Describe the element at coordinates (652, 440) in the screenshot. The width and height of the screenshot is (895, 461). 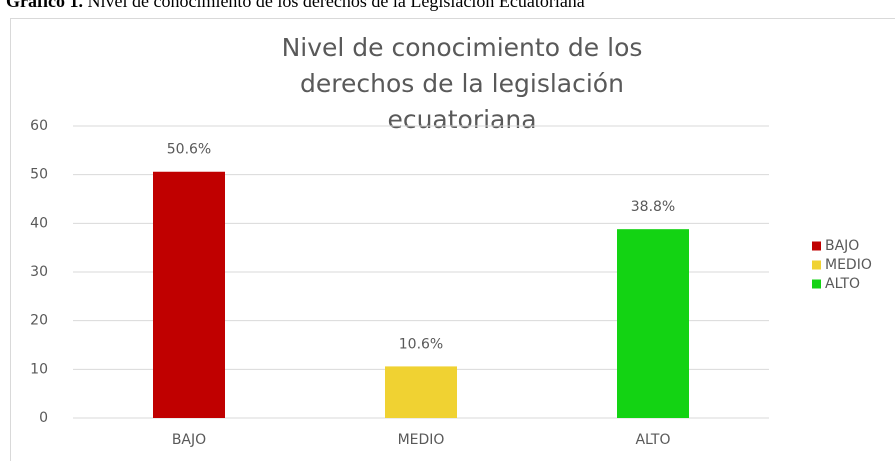
I see `x-tick-label: ALTO` at that location.